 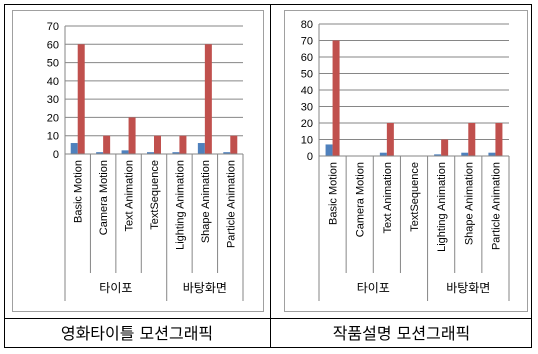 I want to click on caption-work-description: 작품설명 모션그래픽, so click(x=401, y=333).